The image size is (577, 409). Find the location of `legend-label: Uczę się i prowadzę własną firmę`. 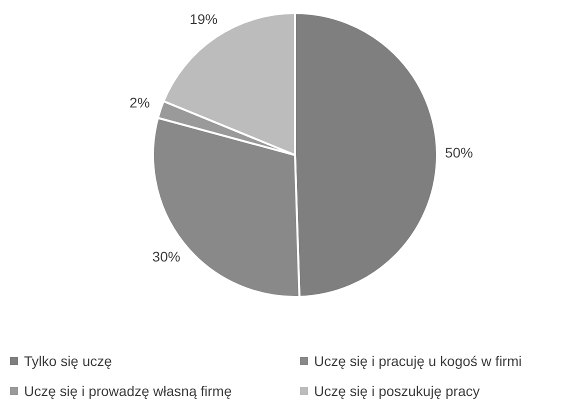

legend-label: Uczę się i prowadzę własną firmę is located at coordinates (128, 391).